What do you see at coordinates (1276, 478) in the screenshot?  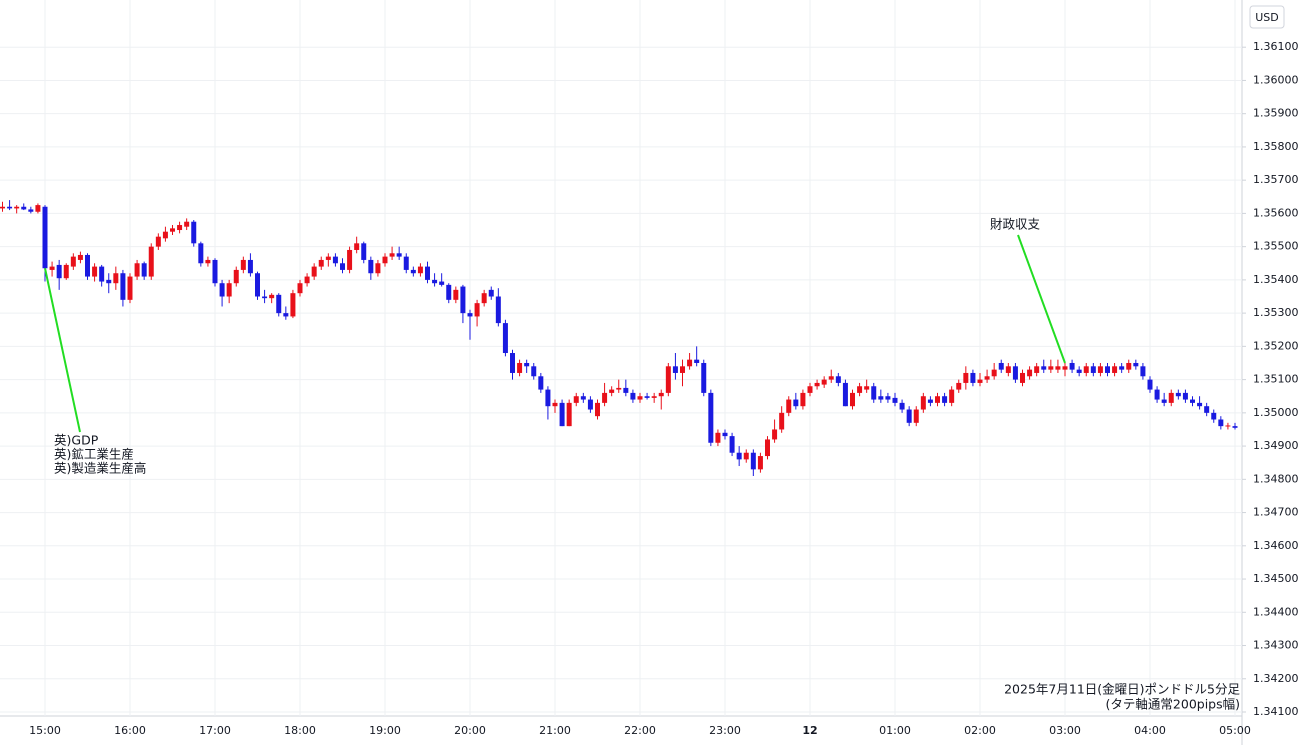 I see `y-tick-label: 1.34800` at bounding box center [1276, 478].